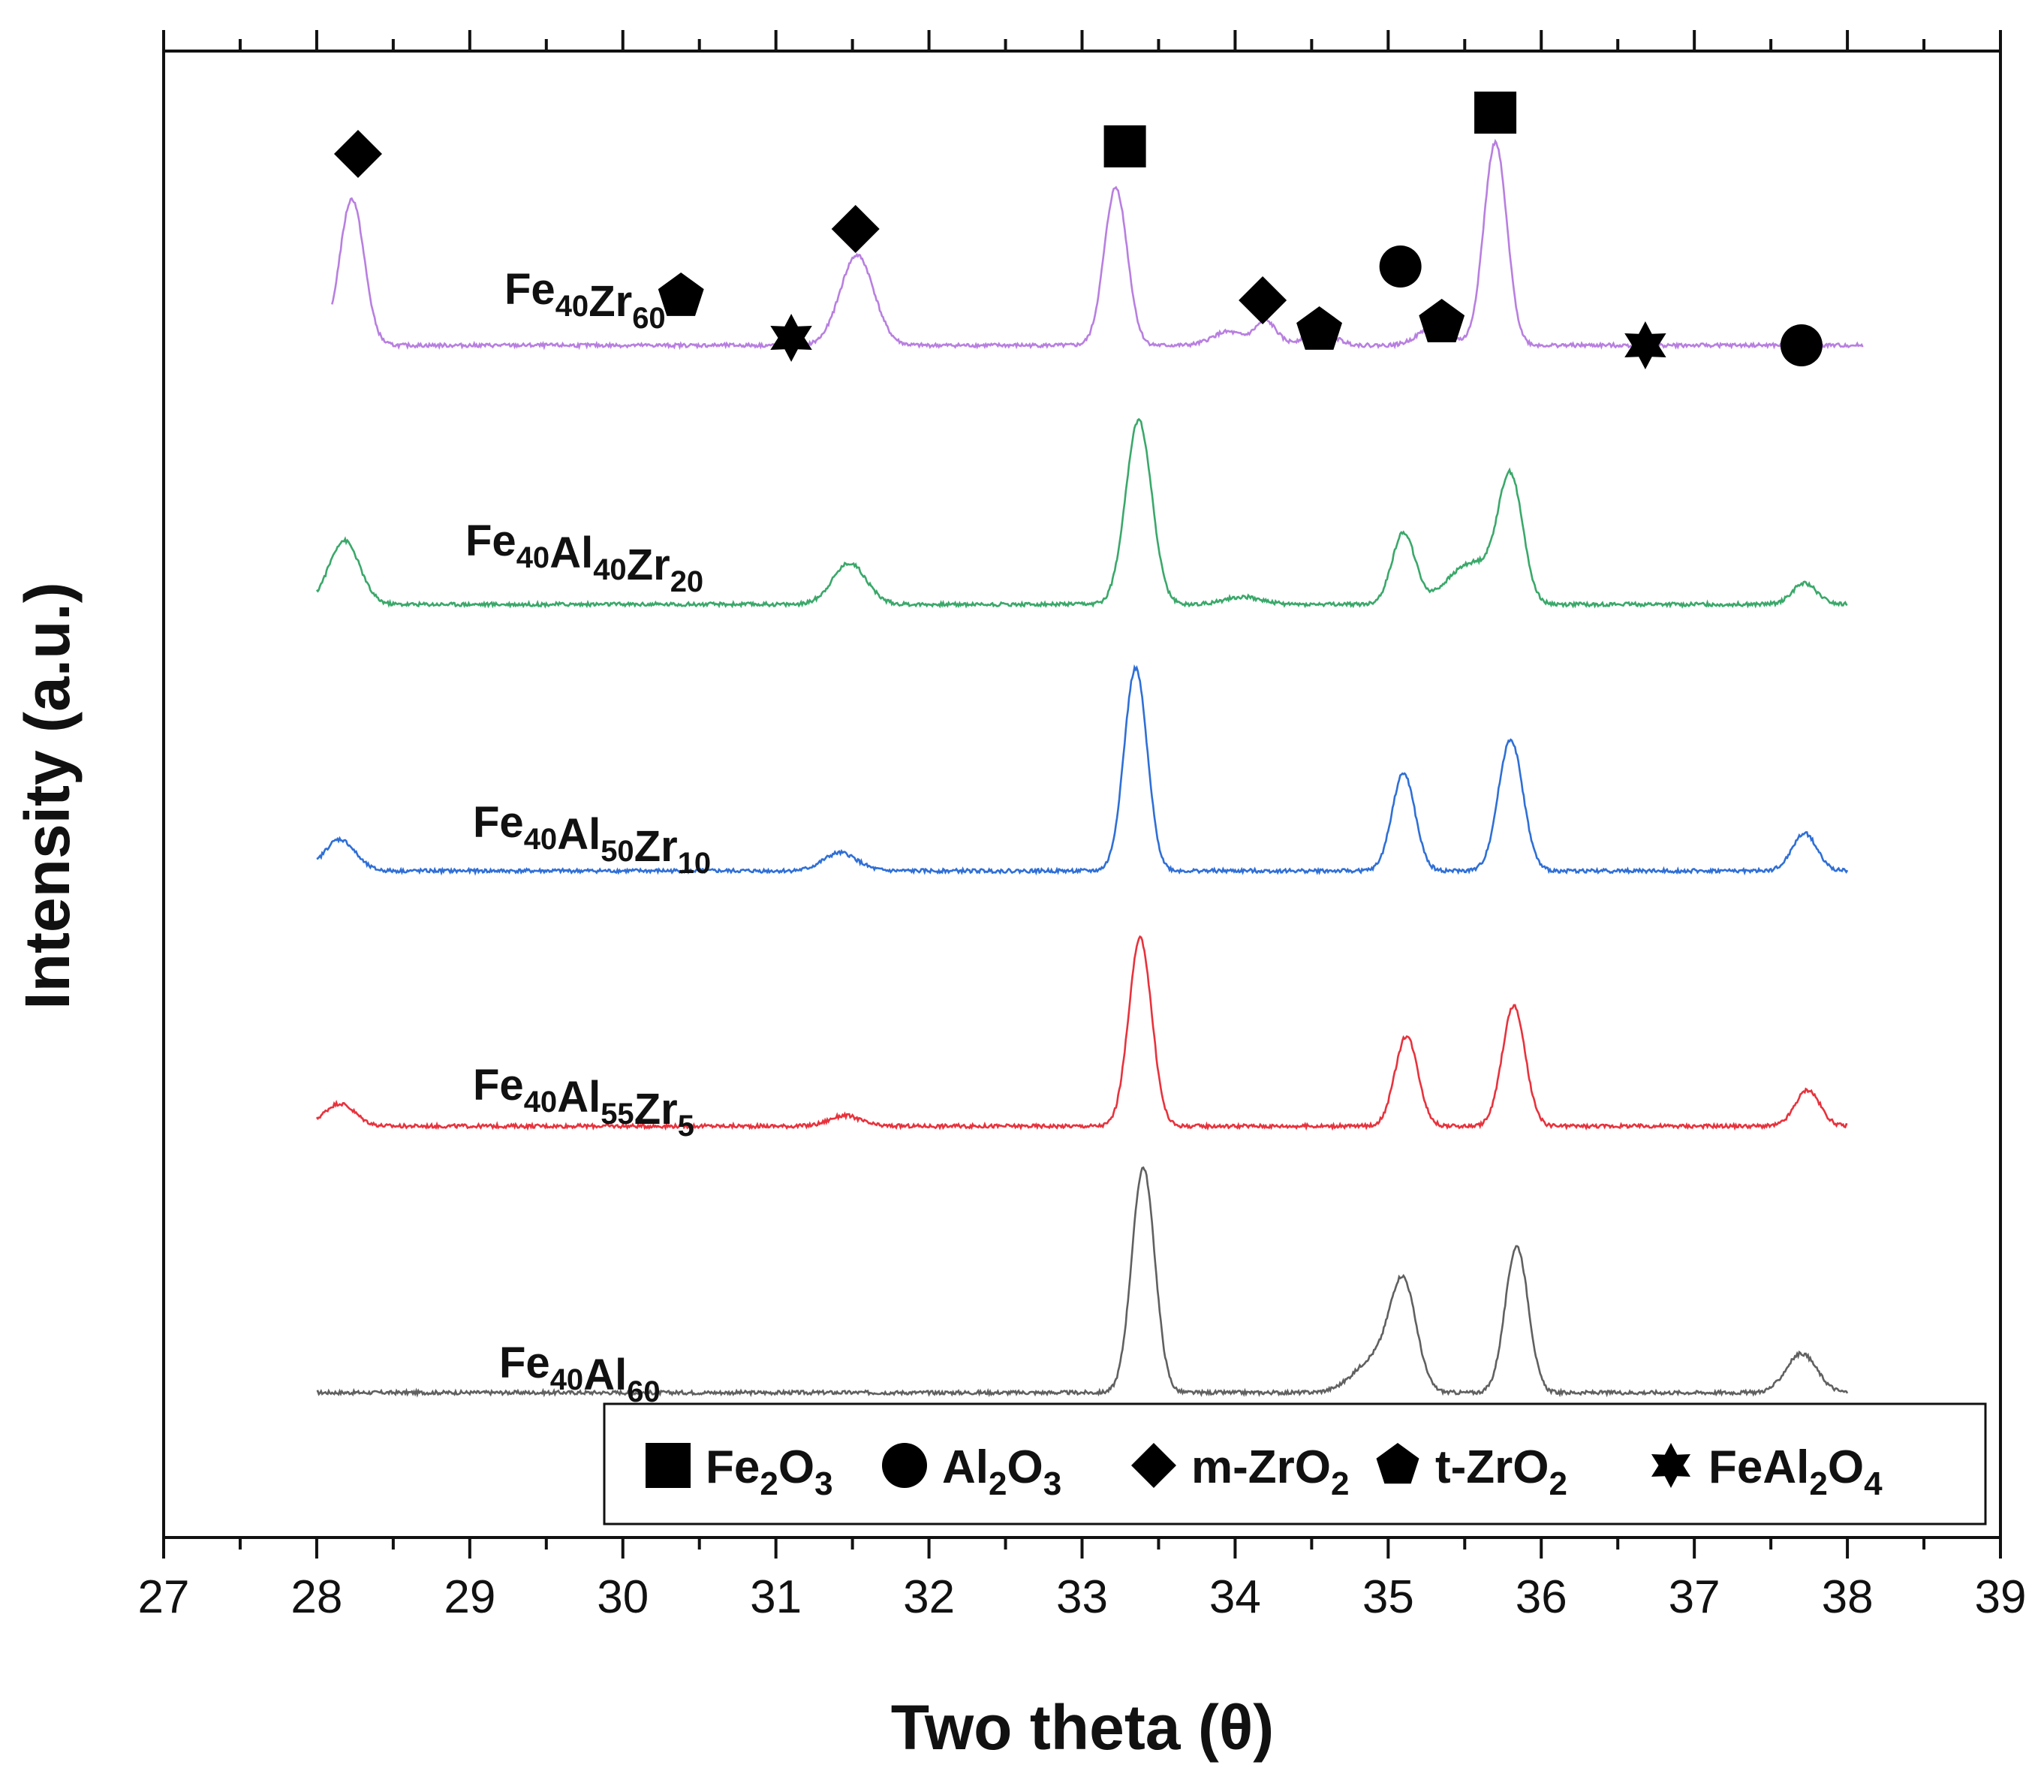 This screenshot has height=1792, width=2044. What do you see at coordinates (733, 1467) in the screenshot?
I see `legend-part: Fe` at bounding box center [733, 1467].